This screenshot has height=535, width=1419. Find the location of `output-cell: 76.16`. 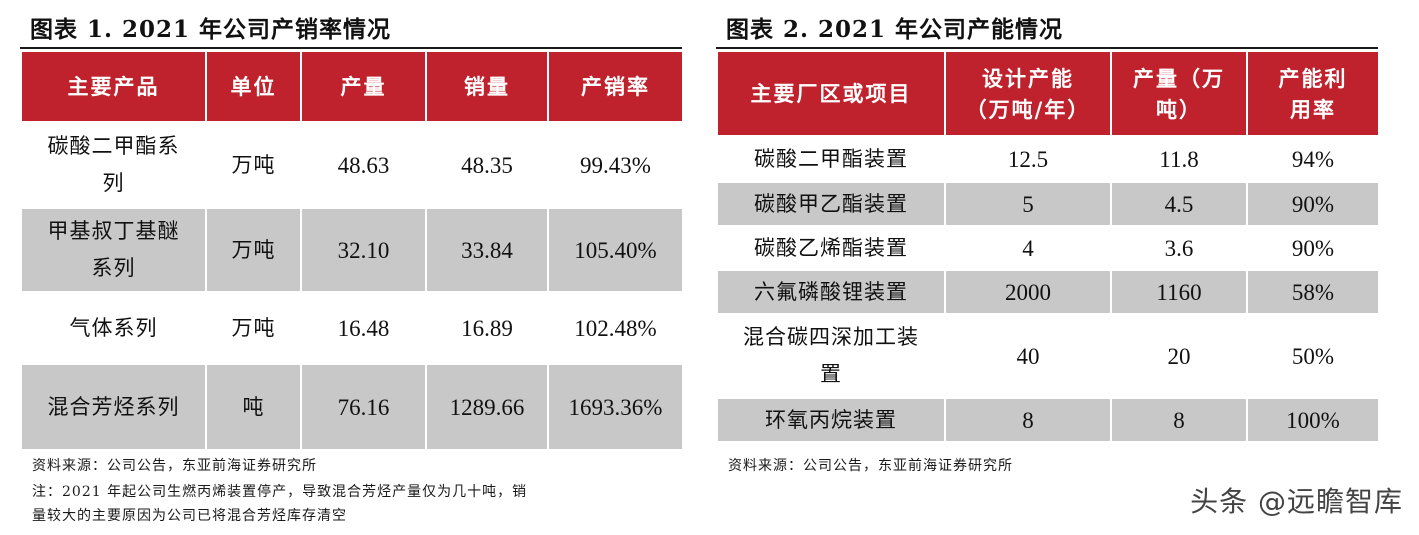

output-cell: 76.16 is located at coordinates (363, 407).